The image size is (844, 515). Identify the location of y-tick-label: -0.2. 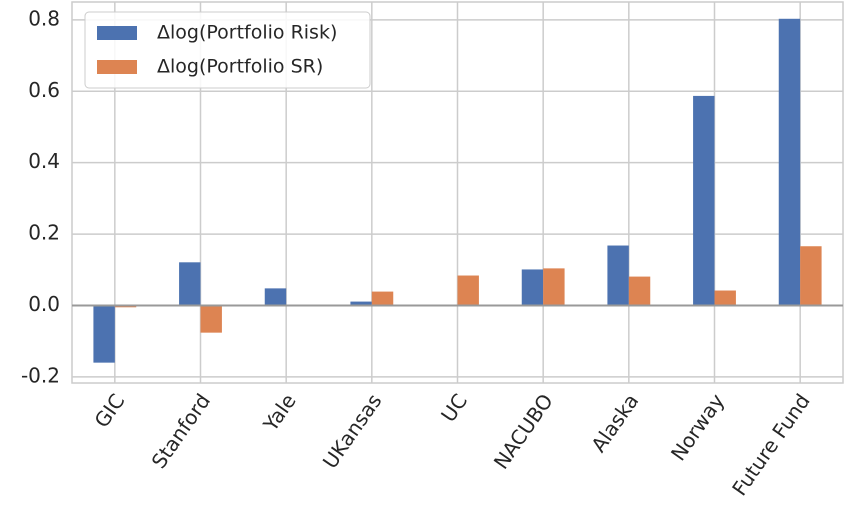
(40, 375).